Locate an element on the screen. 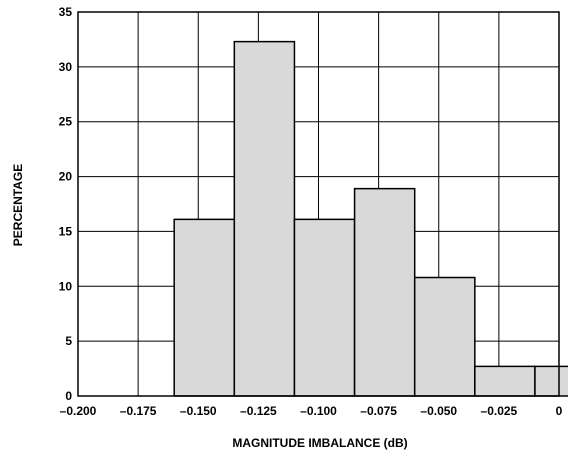  y-axis-title: PERCENTAGE is located at coordinates (18, 205).